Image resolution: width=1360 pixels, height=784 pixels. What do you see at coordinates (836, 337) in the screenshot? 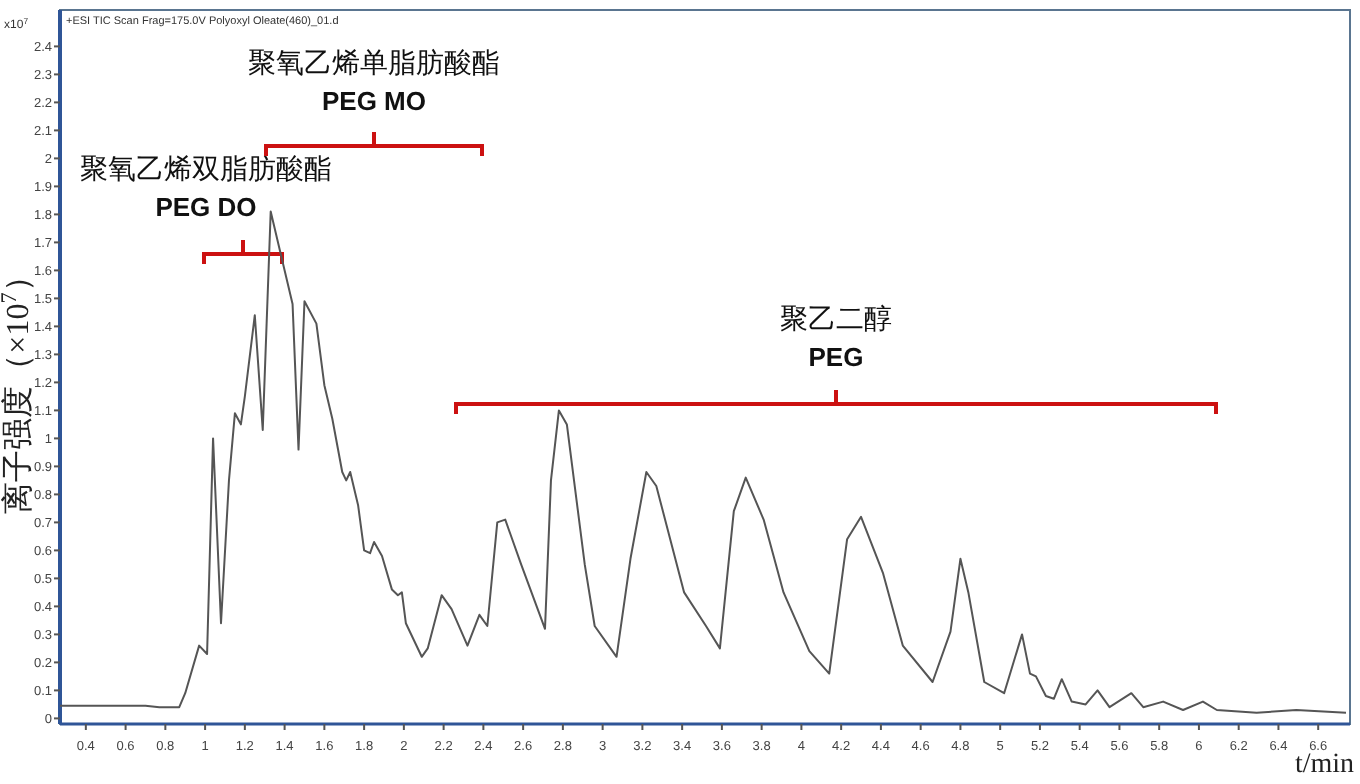
I see `annotation: 聚乙二醇 PEG` at bounding box center [836, 337].